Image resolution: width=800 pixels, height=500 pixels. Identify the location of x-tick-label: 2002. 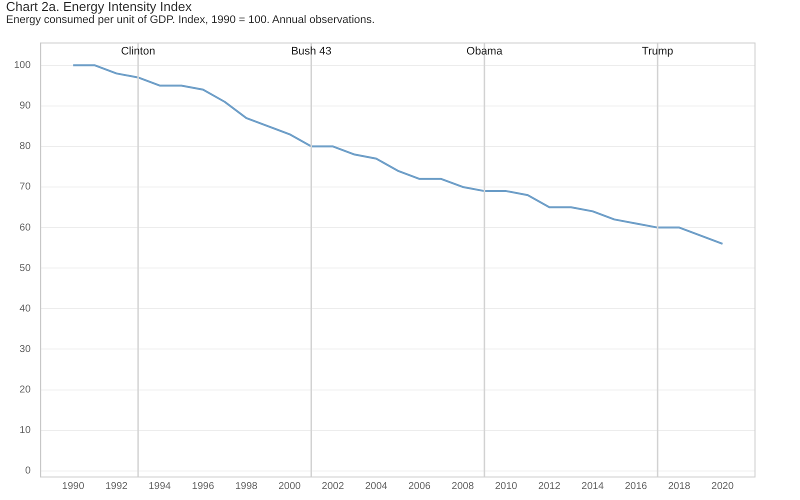
(333, 486).